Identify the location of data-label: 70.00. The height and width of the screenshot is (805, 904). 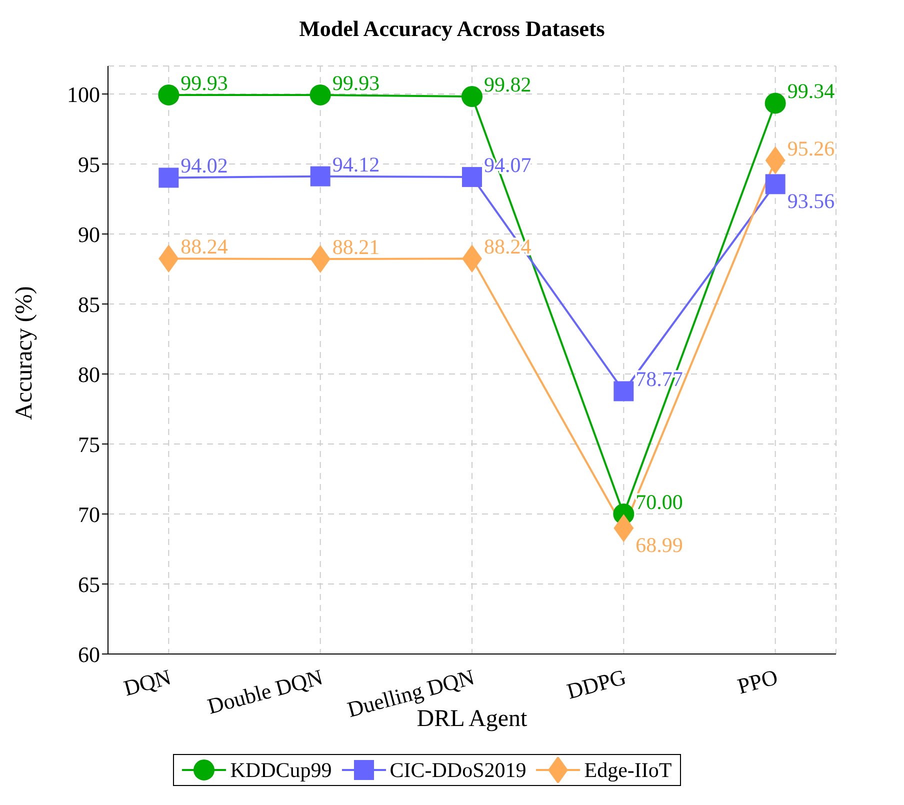
(659, 502).